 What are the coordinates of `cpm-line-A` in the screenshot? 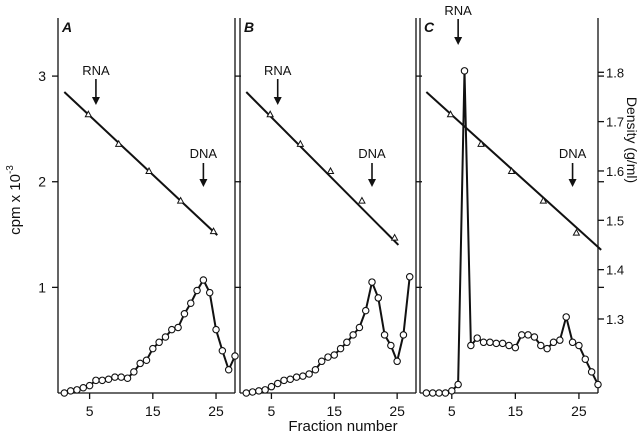 It's located at (149, 335).